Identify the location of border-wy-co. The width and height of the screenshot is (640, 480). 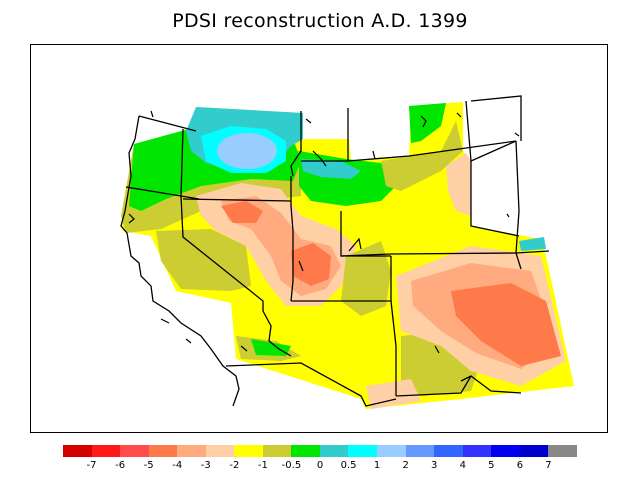
(428, 254).